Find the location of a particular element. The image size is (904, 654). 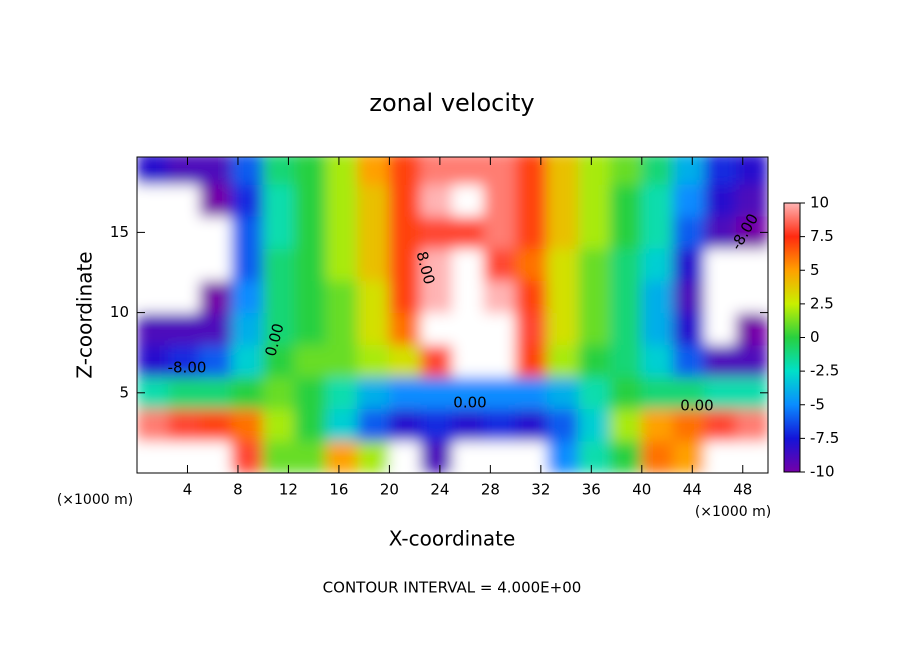

colorbar-tick-label: -5 is located at coordinates (817, 404).